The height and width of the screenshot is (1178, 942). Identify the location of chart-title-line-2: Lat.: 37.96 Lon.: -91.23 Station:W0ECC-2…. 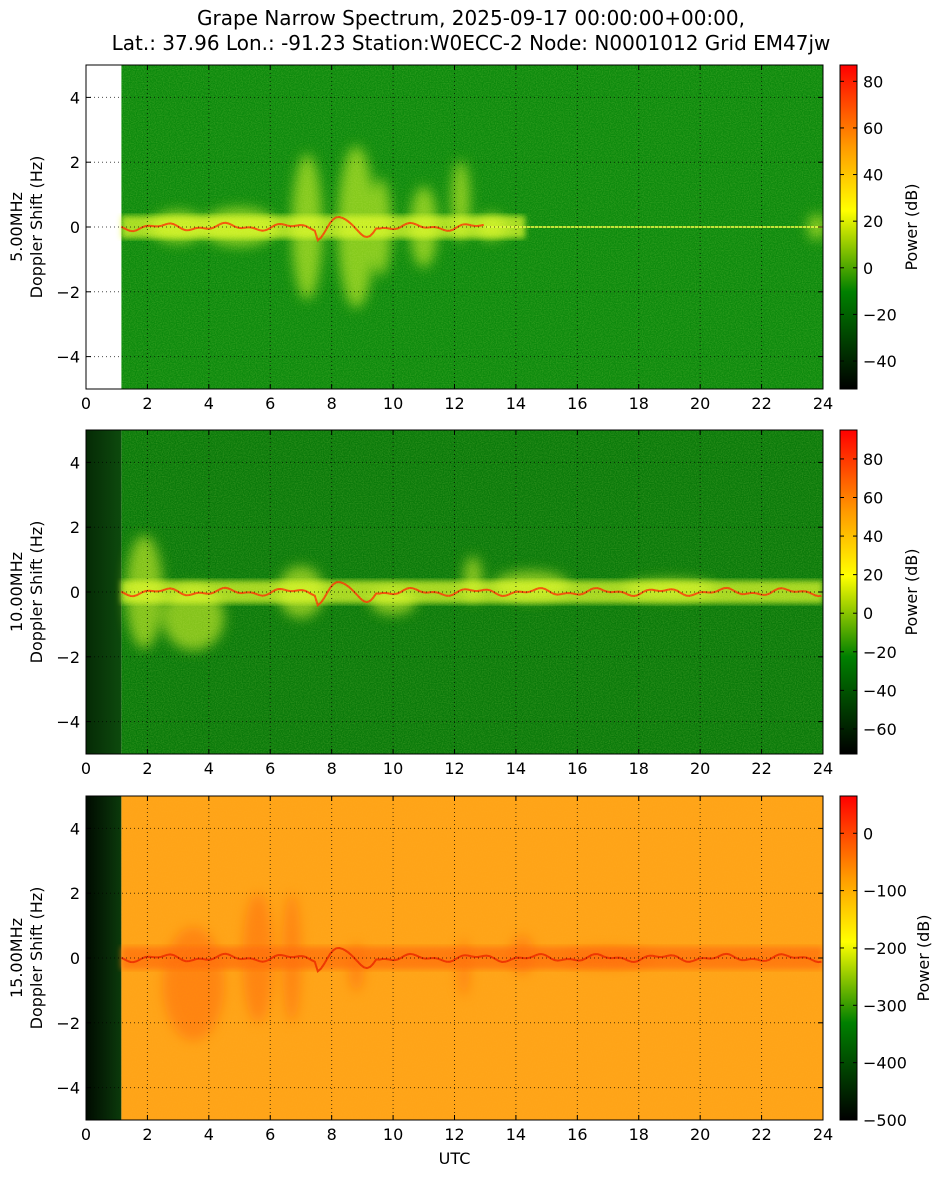
(471, 43).